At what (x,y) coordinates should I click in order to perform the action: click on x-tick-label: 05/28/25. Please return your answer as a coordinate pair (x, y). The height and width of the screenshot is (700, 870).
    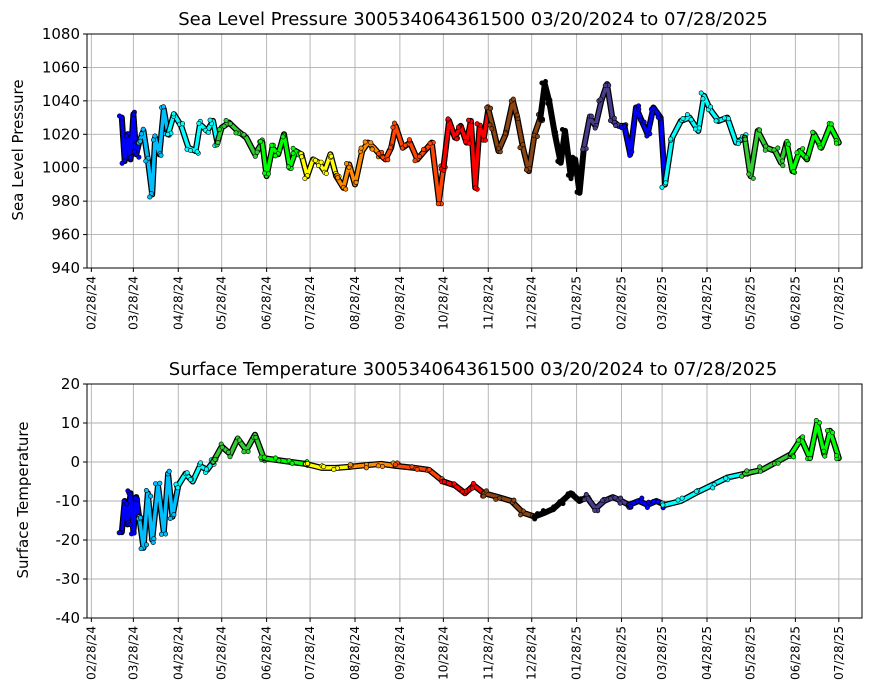
    Looking at the image, I should click on (750, 303).